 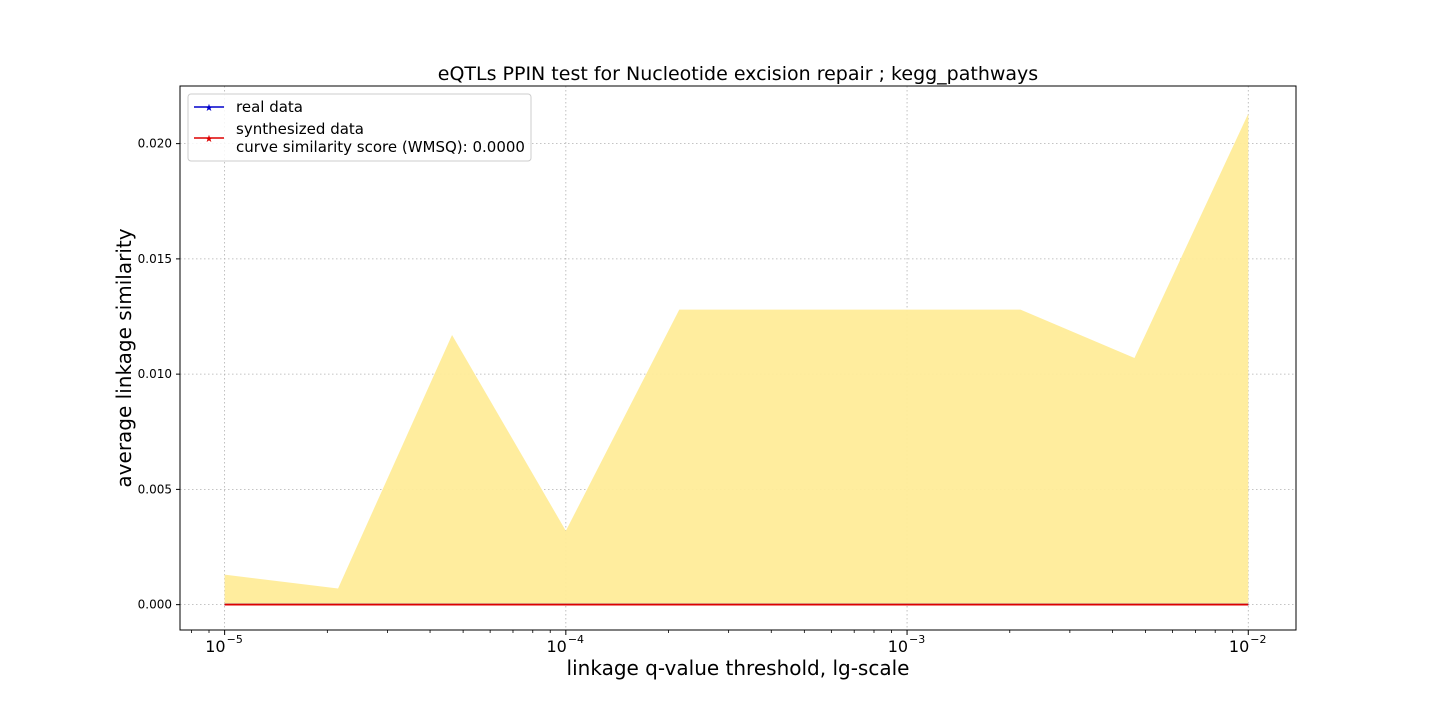 I want to click on y-axis: 0.000 0.005 0.010 0.015 0.020, so click(x=159, y=374).